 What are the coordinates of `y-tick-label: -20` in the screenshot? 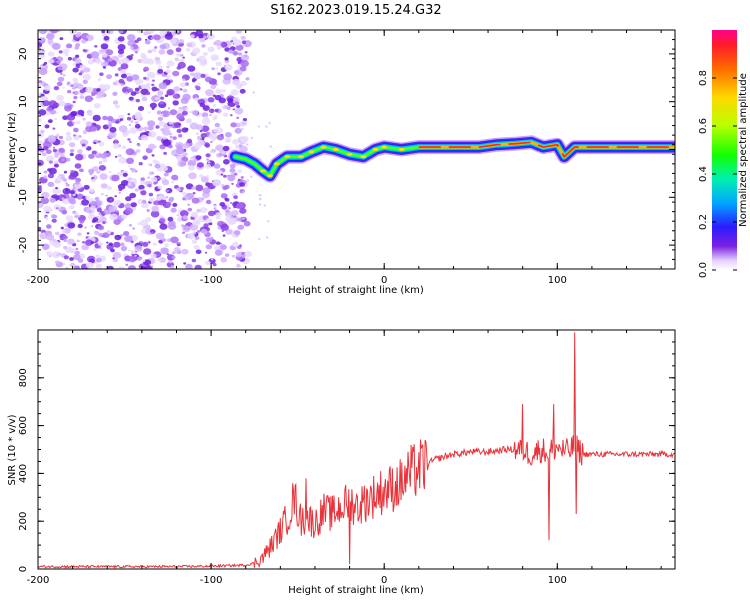 It's located at (23, 245).